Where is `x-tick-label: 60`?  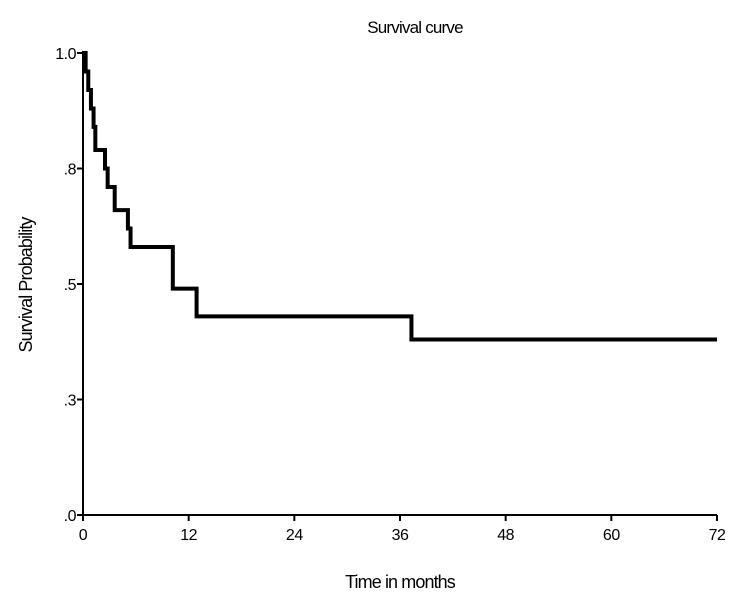
x-tick-label: 60 is located at coordinates (611, 535).